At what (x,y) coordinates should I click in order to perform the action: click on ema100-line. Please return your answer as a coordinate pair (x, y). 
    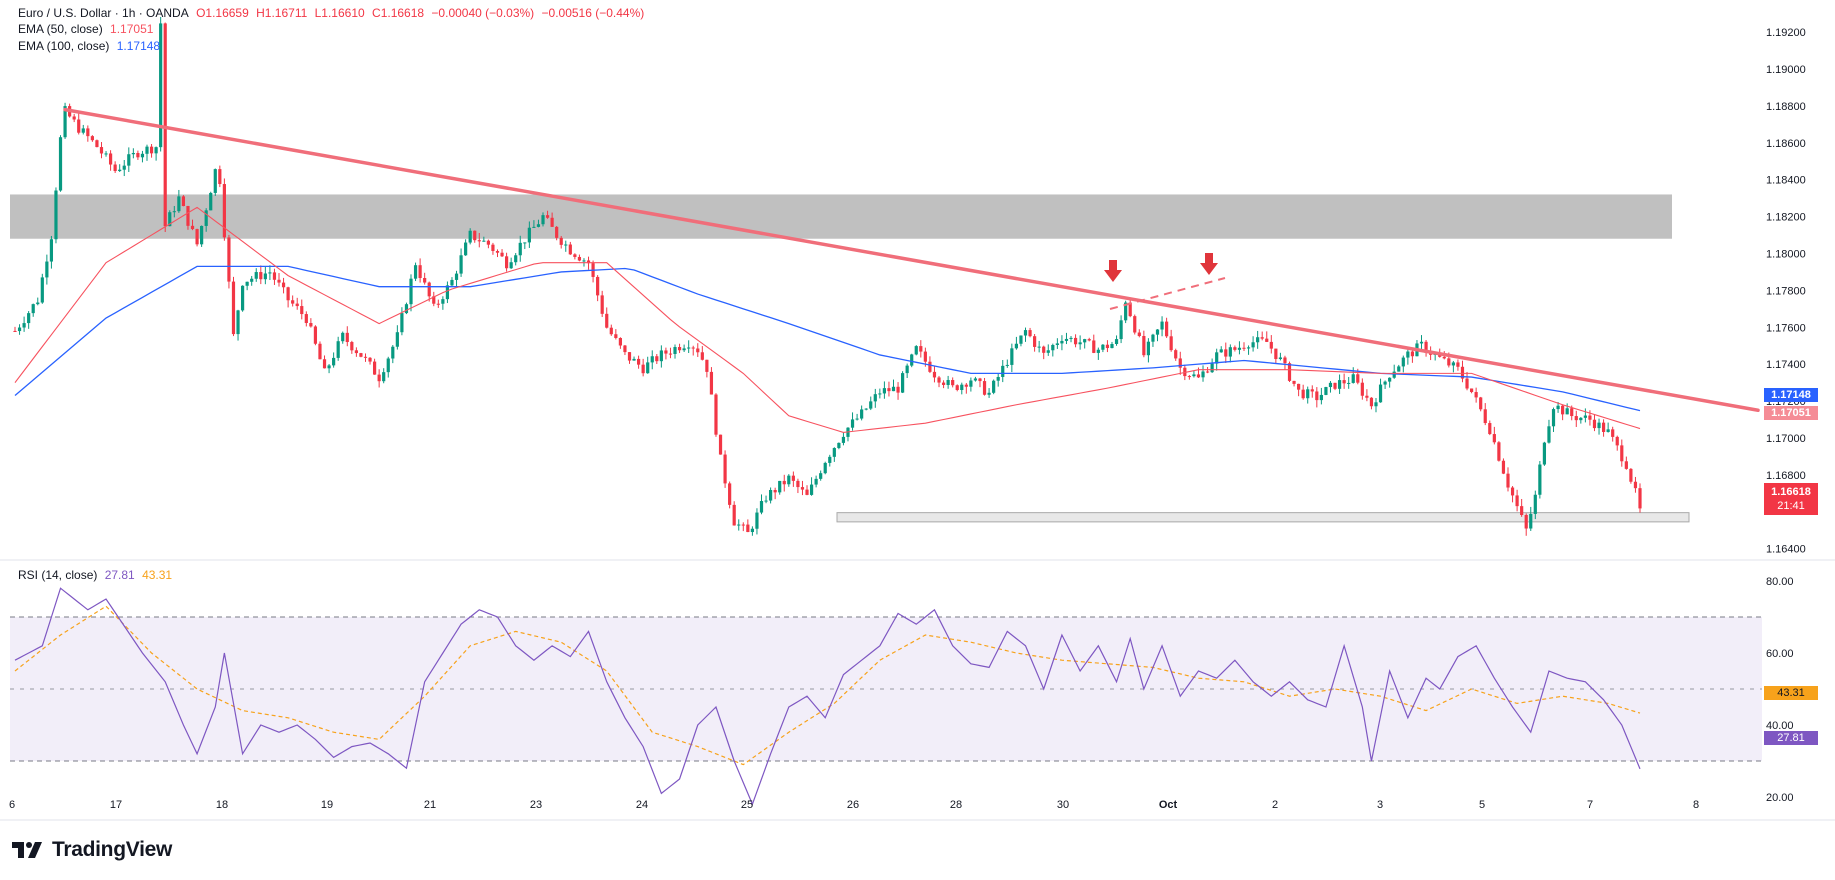
    Looking at the image, I should click on (827, 338).